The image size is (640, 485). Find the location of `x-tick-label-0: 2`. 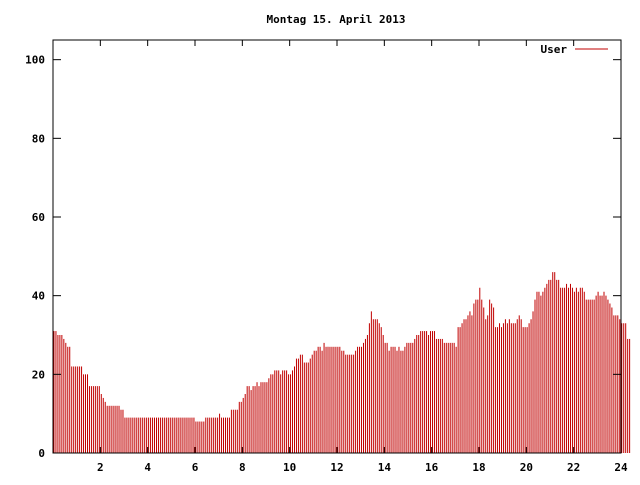

x-tick-label-0: 2 is located at coordinates (100, 467).